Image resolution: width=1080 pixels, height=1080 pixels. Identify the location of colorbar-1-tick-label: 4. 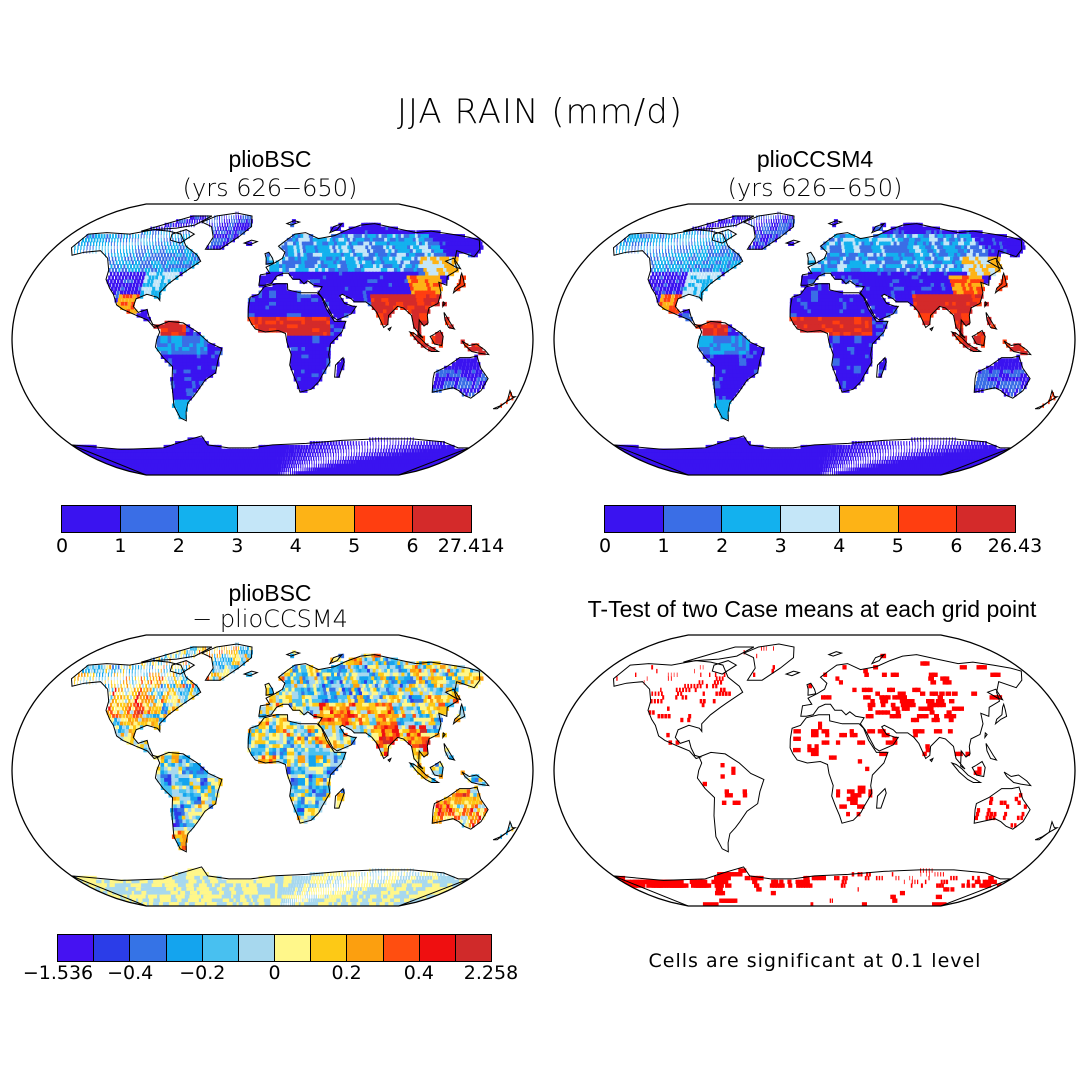
(295, 546).